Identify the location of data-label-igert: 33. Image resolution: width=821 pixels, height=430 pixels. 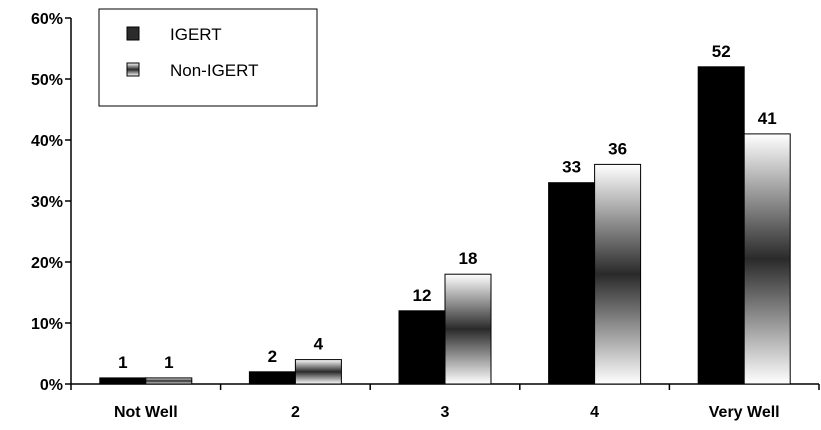
(571, 167).